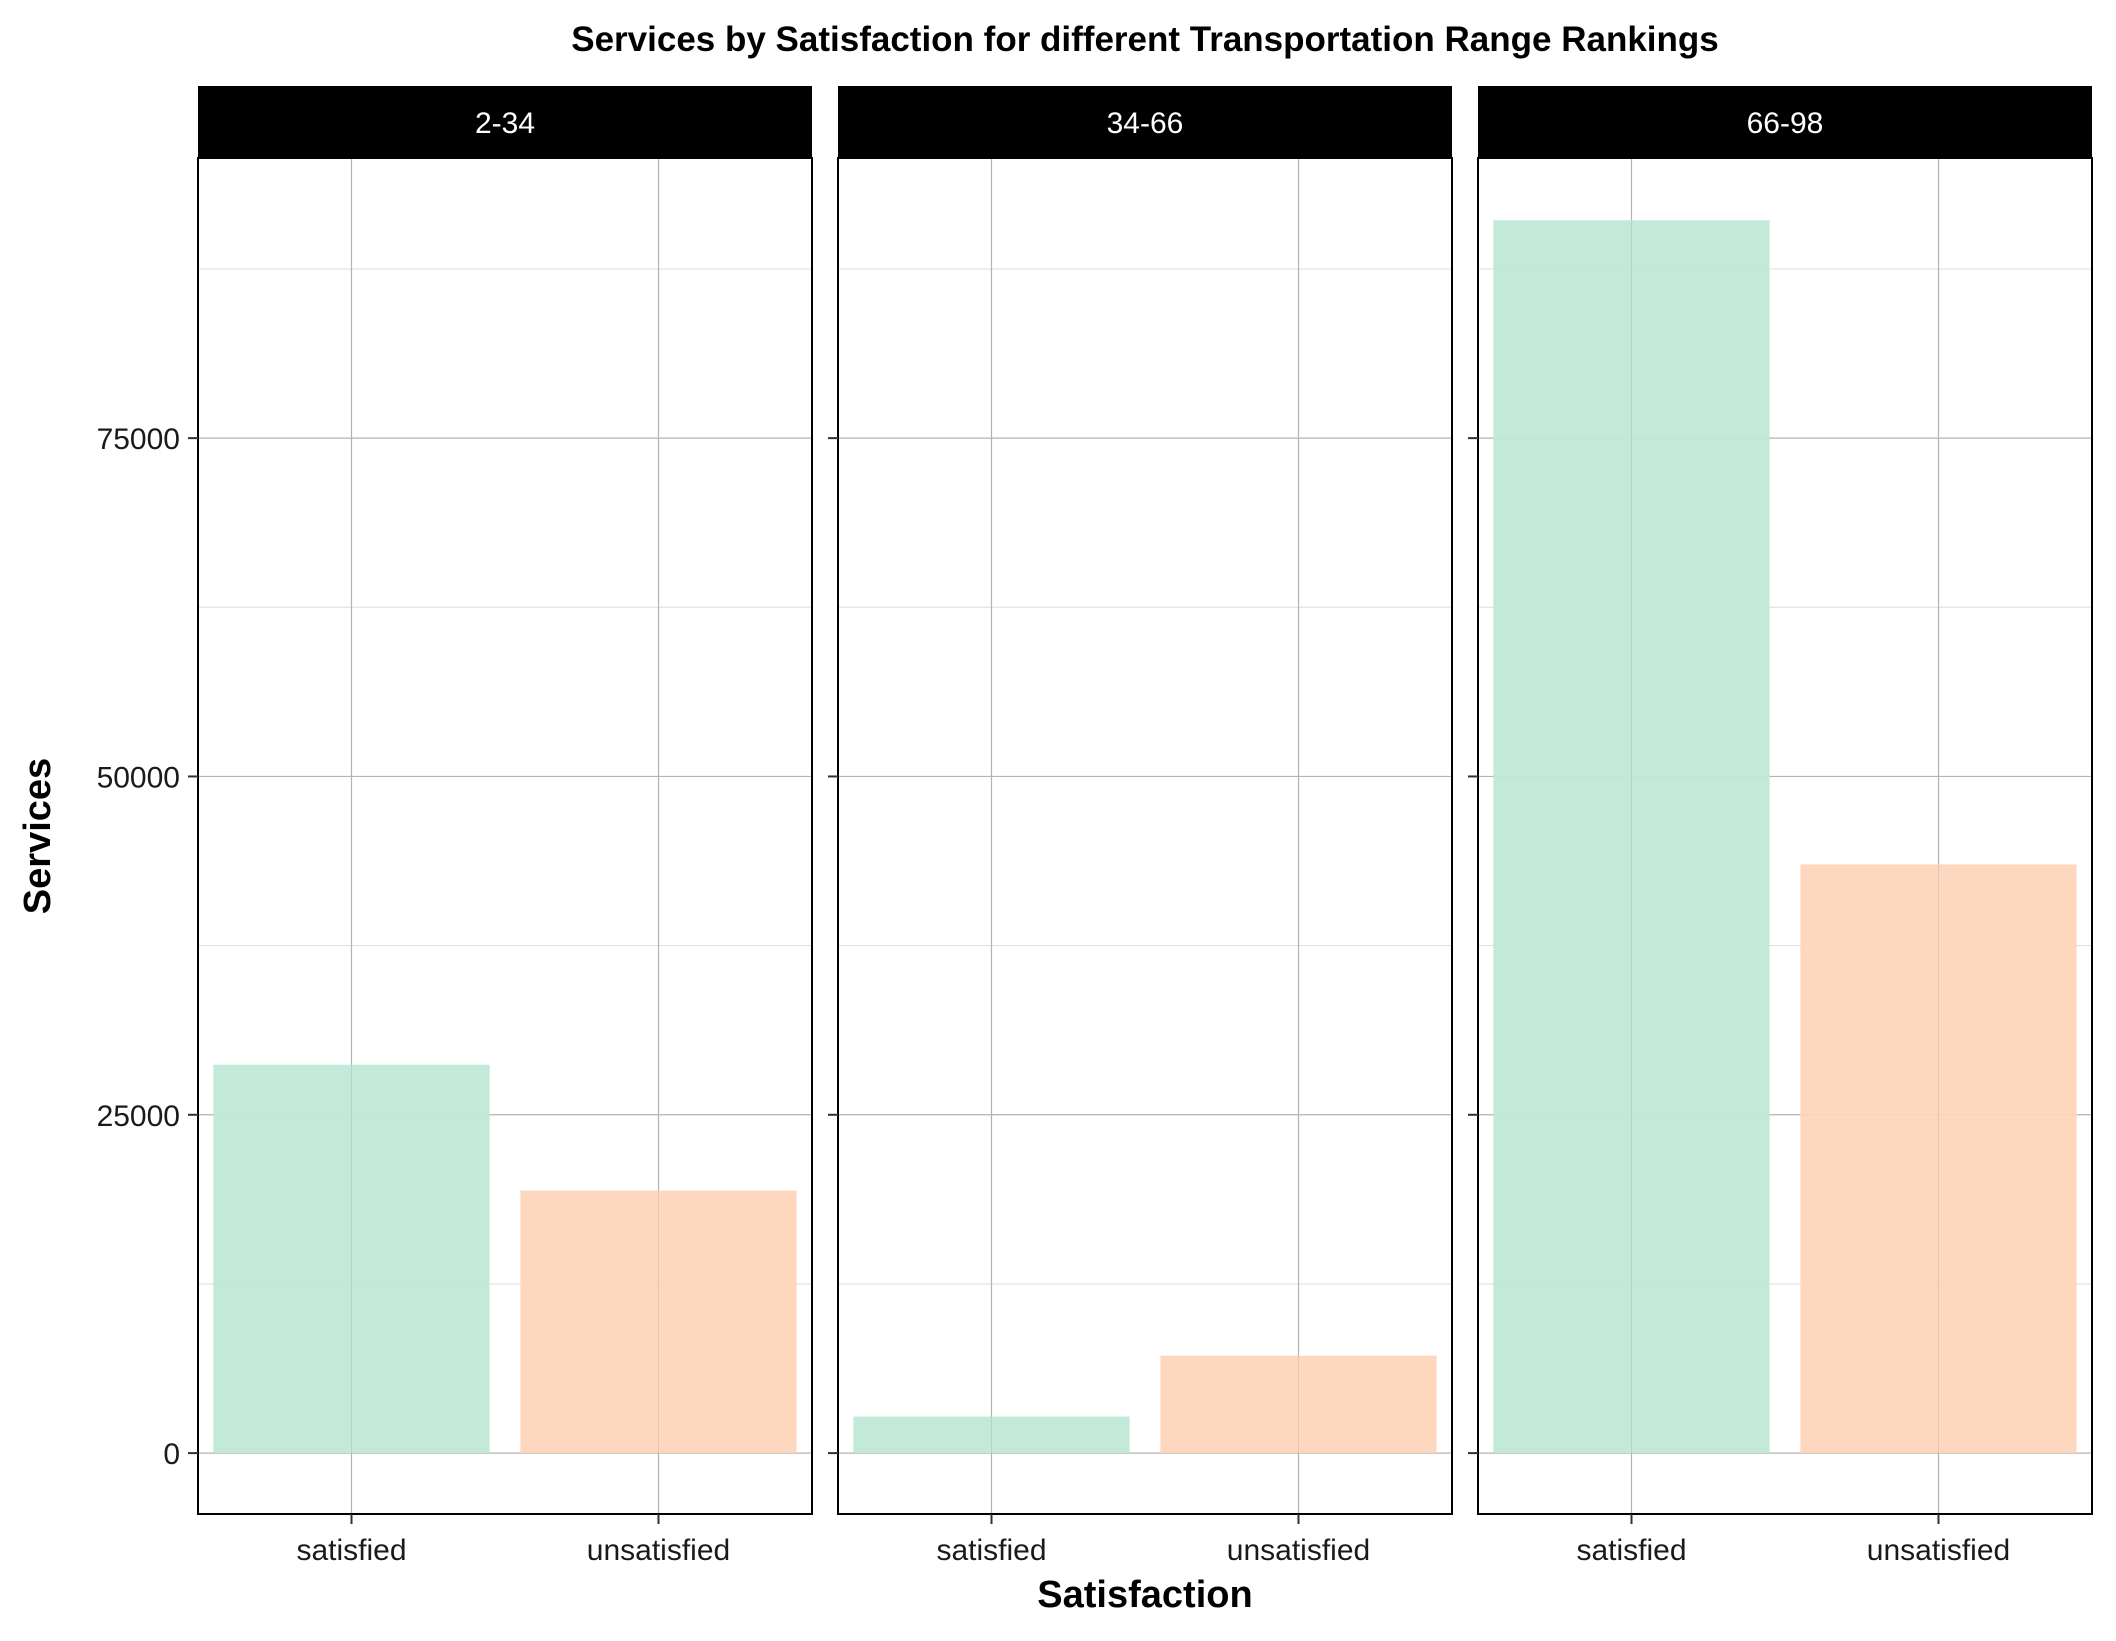 Image resolution: width=2116 pixels, height=1641 pixels. Describe the element at coordinates (38, 836) in the screenshot. I see `y-axis-title: Services` at that location.